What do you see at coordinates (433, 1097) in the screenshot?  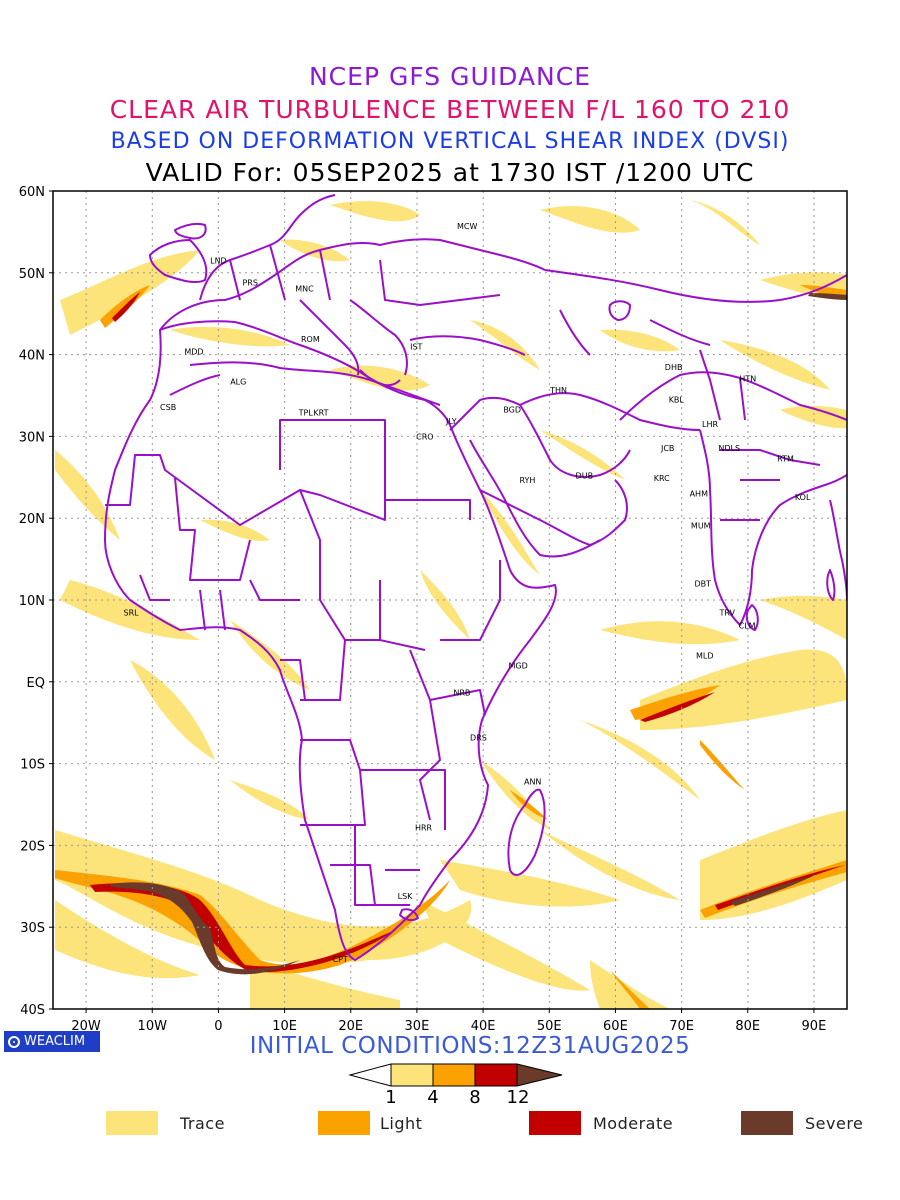 I see `colorbar-threshold: 4` at bounding box center [433, 1097].